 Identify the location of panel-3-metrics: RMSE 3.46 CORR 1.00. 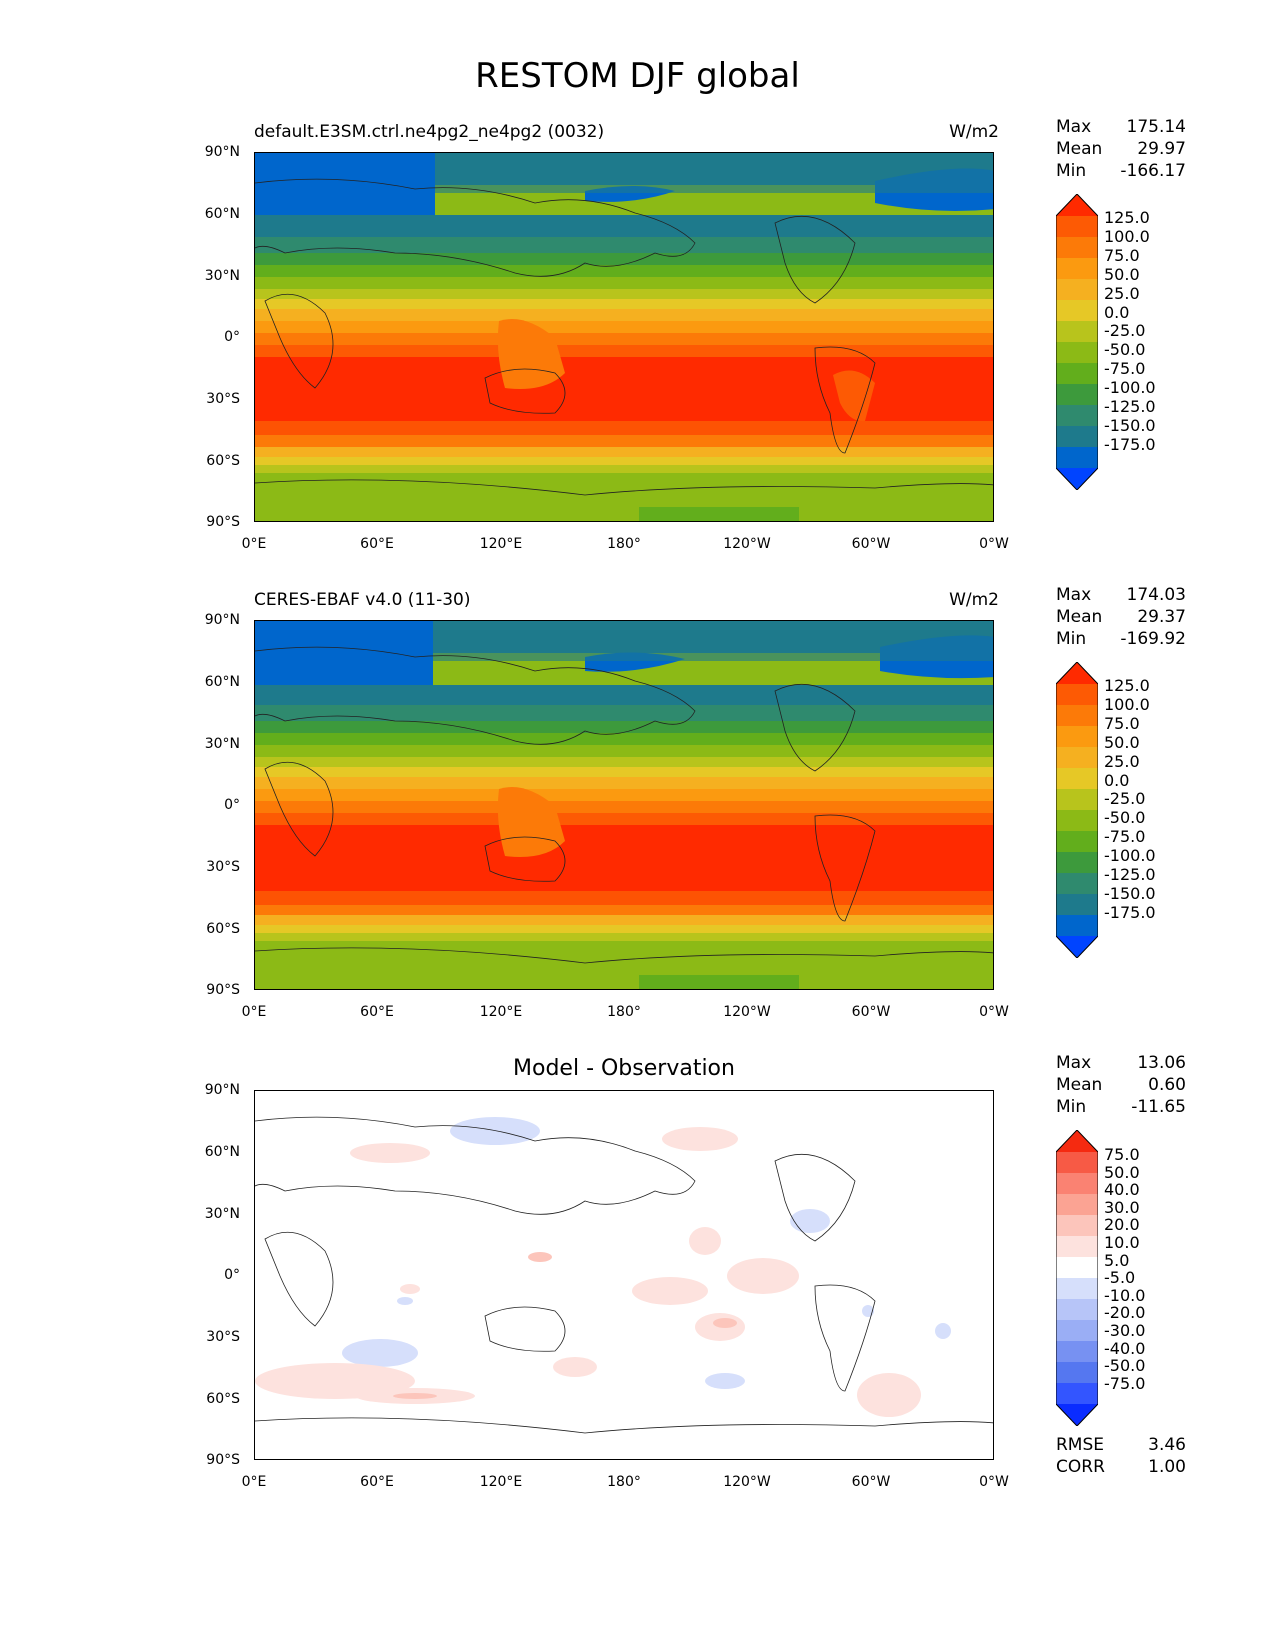
(1121, 1456).